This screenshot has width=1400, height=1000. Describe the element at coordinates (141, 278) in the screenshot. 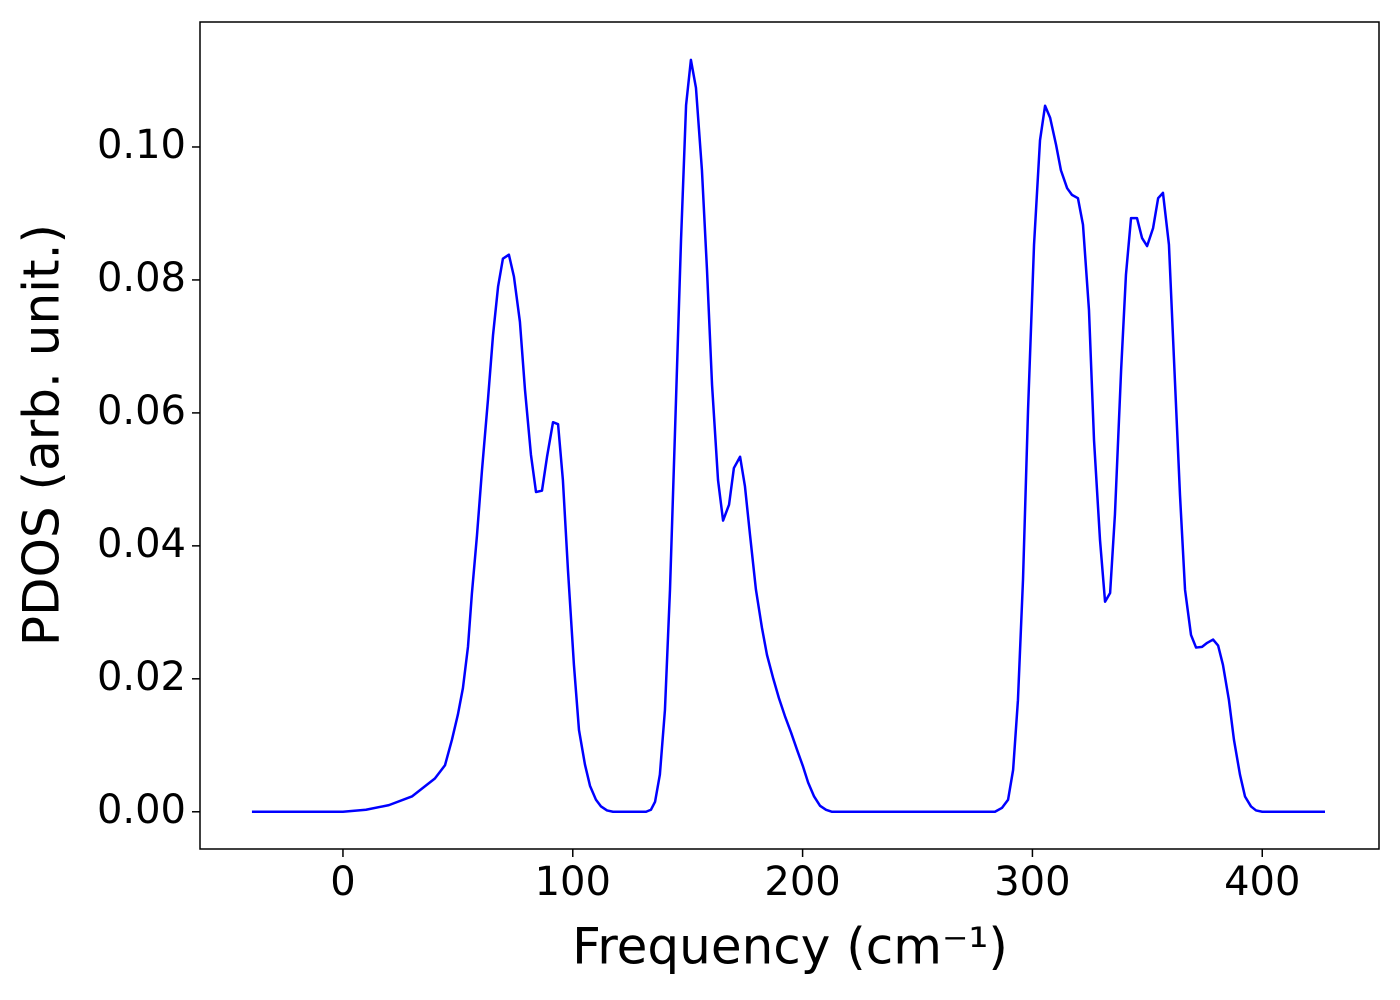

I see `y-tick-label: 0.08` at that location.